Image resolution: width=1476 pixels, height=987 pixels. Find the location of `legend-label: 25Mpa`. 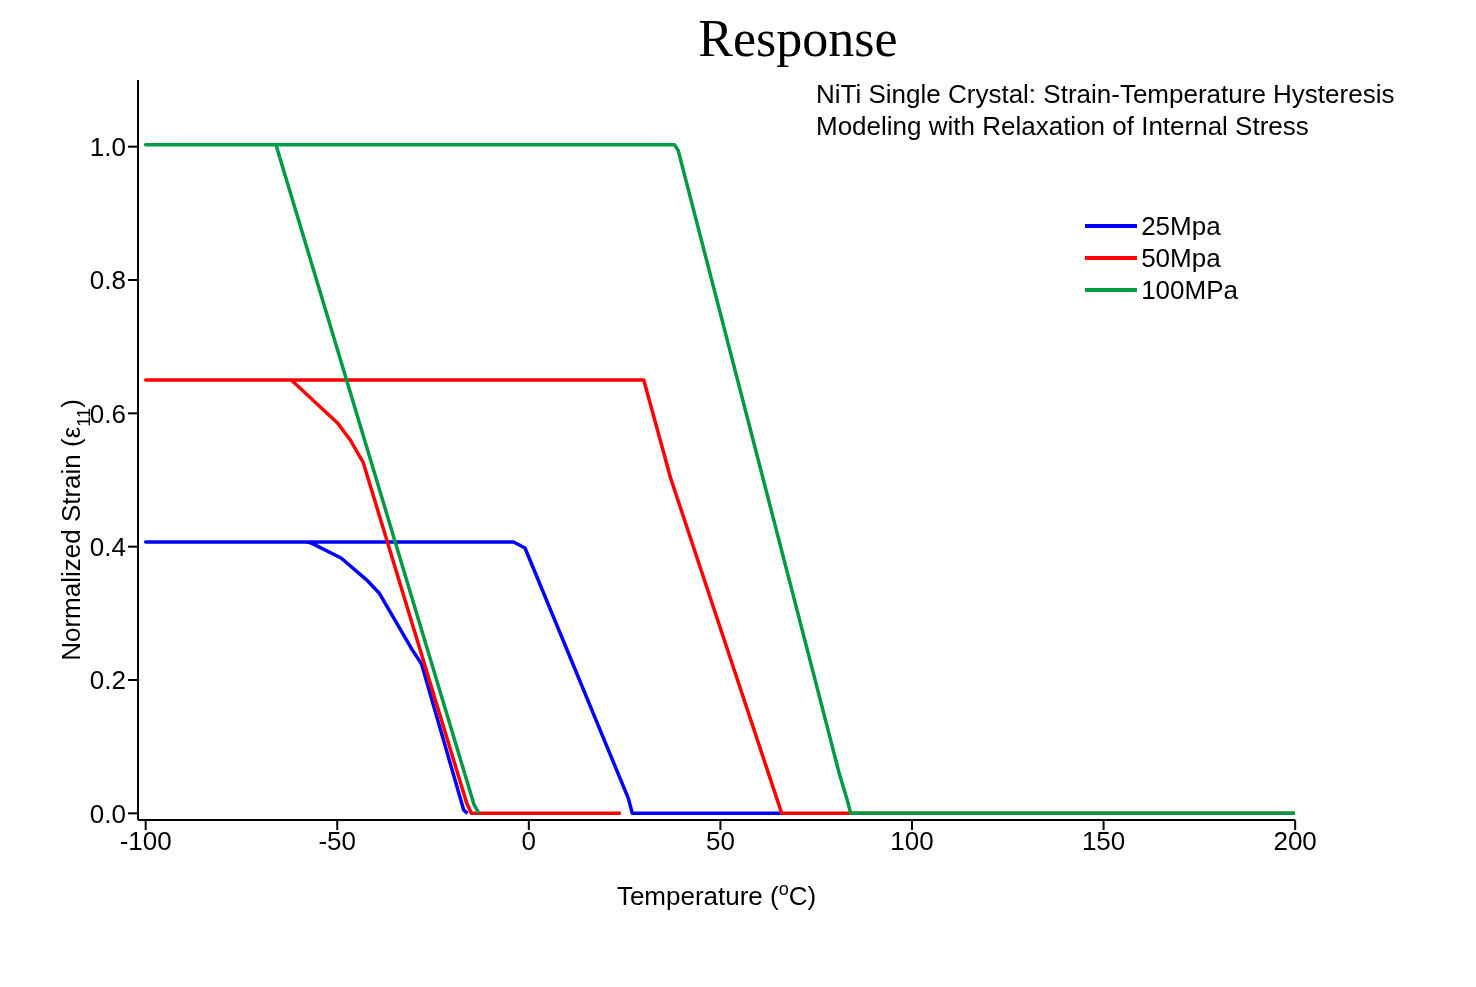

legend-label: 25Mpa is located at coordinates (1181, 226).